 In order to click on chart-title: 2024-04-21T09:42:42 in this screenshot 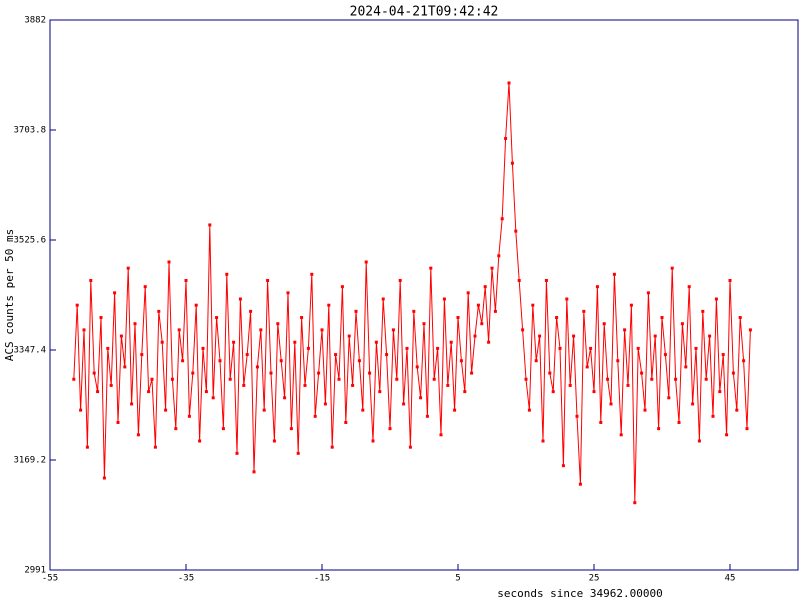, I will do `click(424, 12)`.